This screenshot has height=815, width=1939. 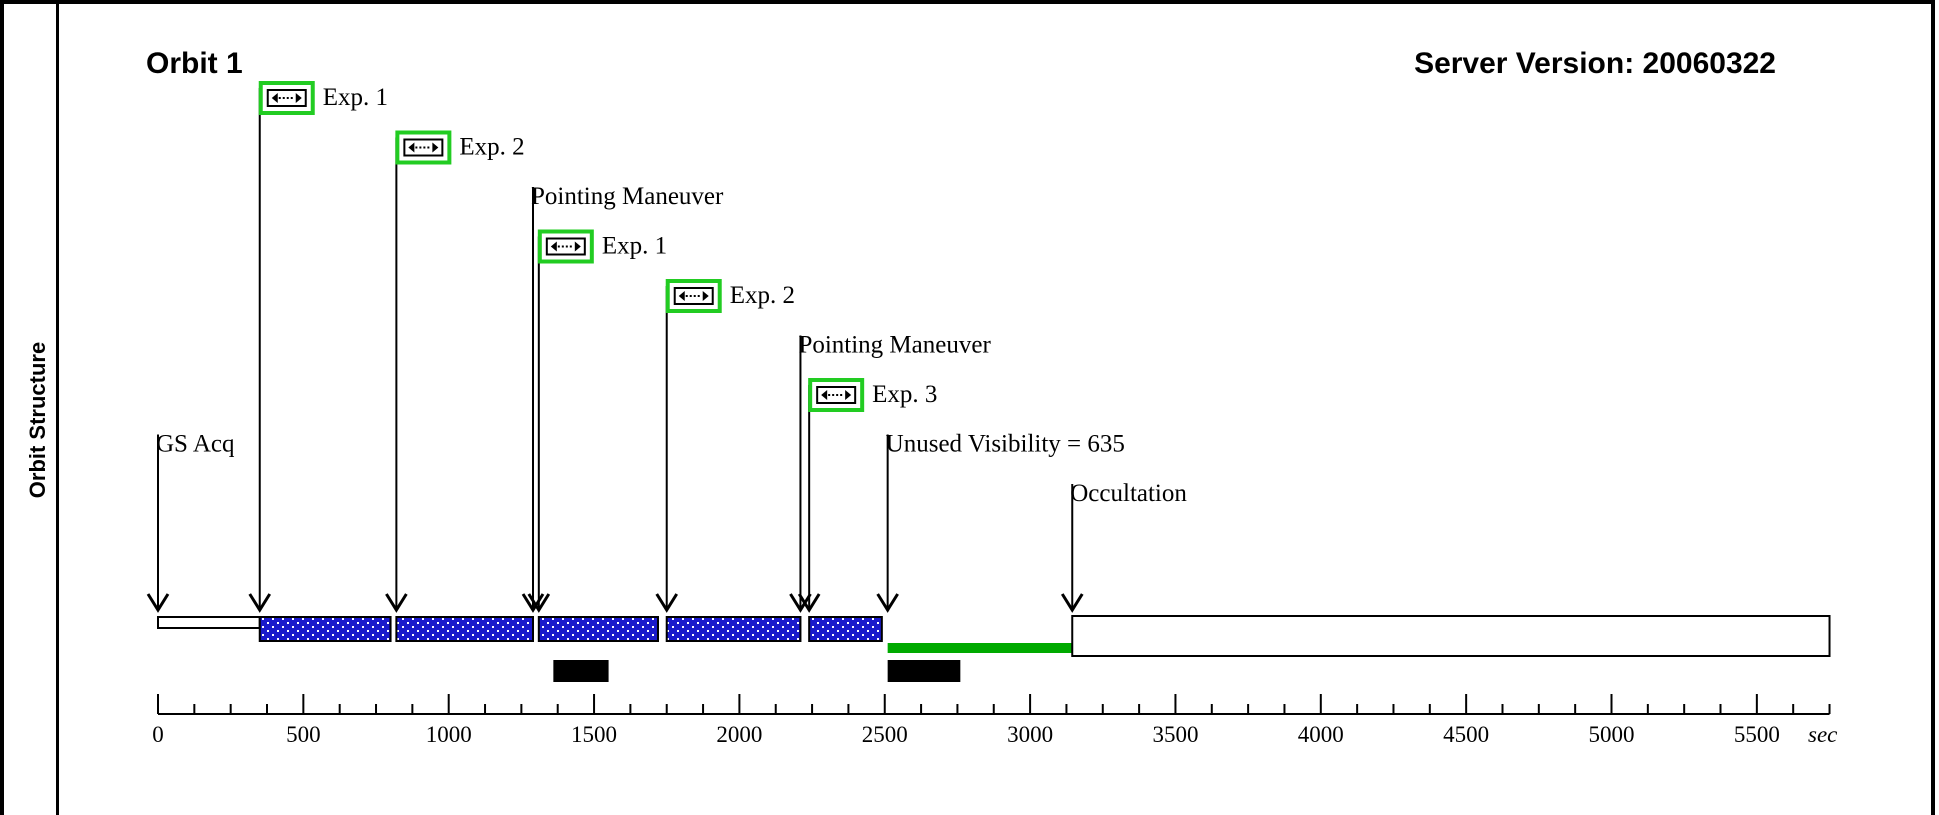 What do you see at coordinates (757, 671) in the screenshot?
I see `black-bars` at bounding box center [757, 671].